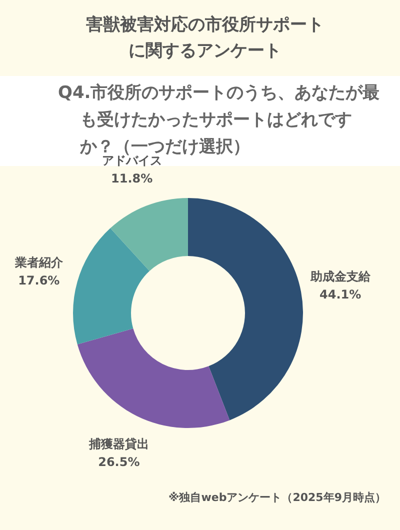 The height and width of the screenshot is (530, 400). Describe the element at coordinates (277, 497) in the screenshot. I see `text: ※独自webアンケート（2025年9月時点）` at that location.